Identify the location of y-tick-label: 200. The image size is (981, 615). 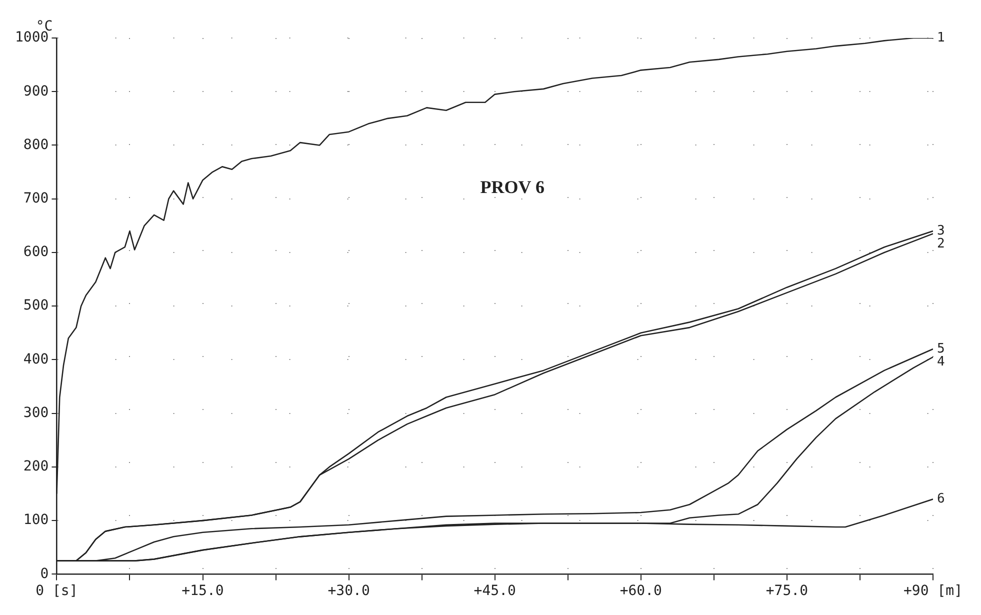
(36, 466).